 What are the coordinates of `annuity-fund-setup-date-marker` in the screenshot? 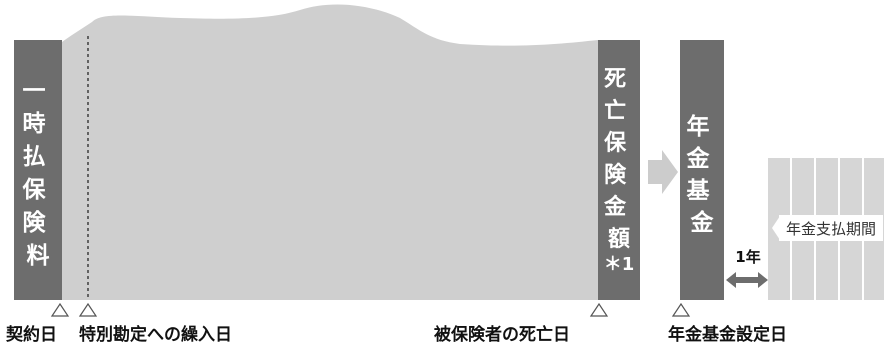 It's located at (681, 309).